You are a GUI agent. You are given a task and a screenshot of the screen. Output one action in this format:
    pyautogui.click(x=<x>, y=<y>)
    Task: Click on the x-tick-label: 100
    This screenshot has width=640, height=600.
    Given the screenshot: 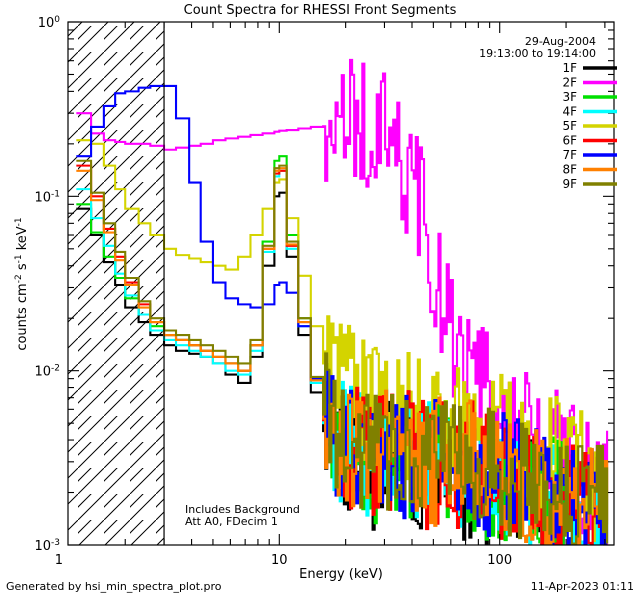 What is the action you would take?
    pyautogui.click(x=499, y=560)
    